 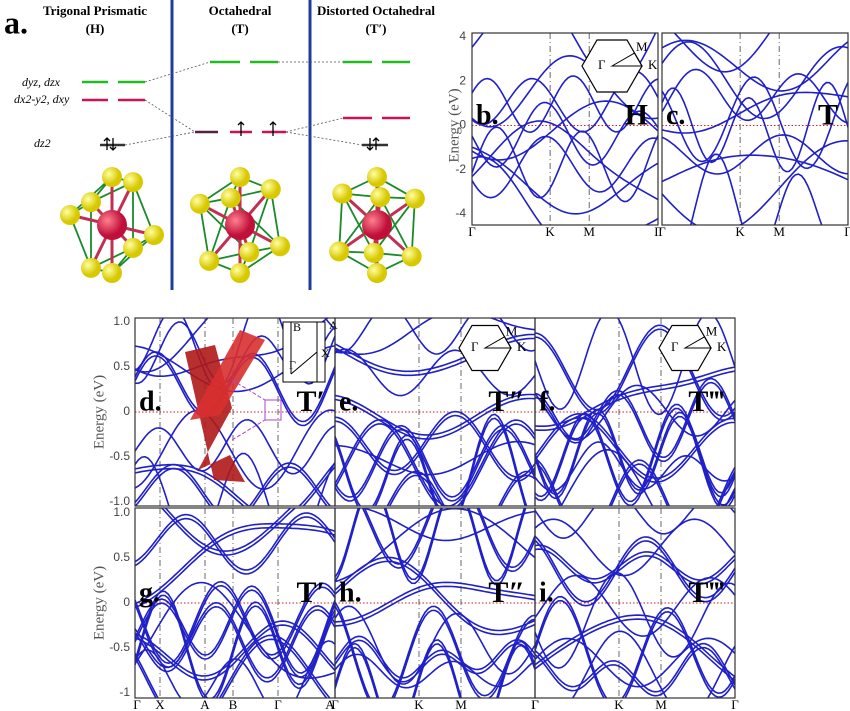 I want to click on y-tick-label: -2, so click(x=460, y=169).